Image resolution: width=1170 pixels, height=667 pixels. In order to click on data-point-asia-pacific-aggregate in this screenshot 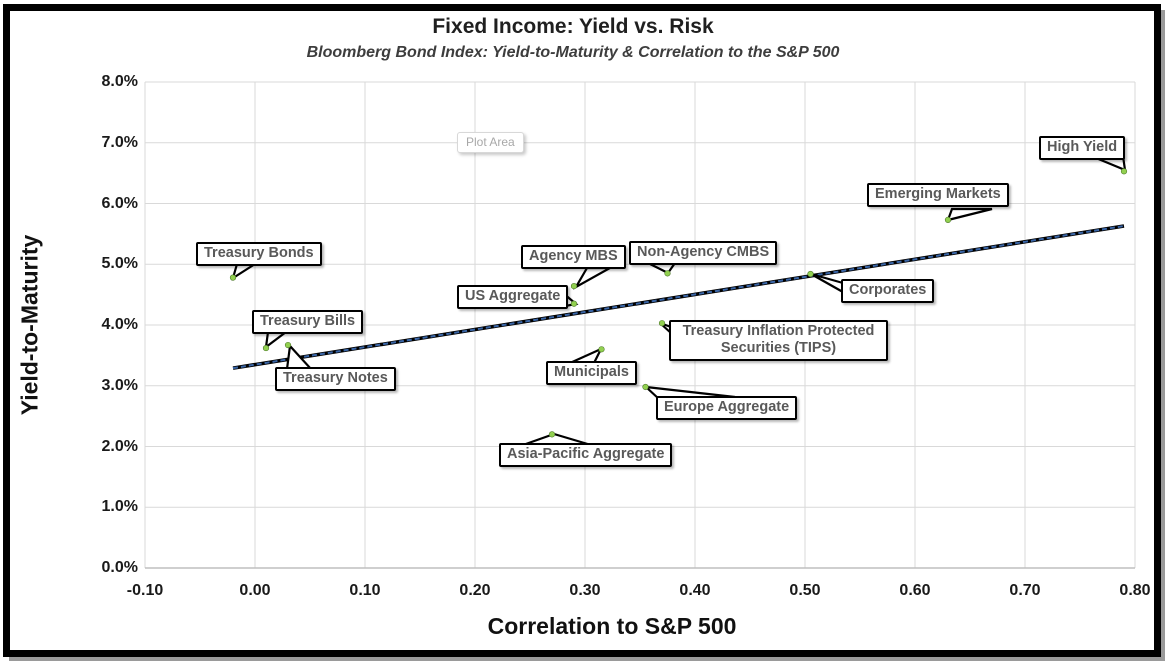, I will do `click(552, 434)`.